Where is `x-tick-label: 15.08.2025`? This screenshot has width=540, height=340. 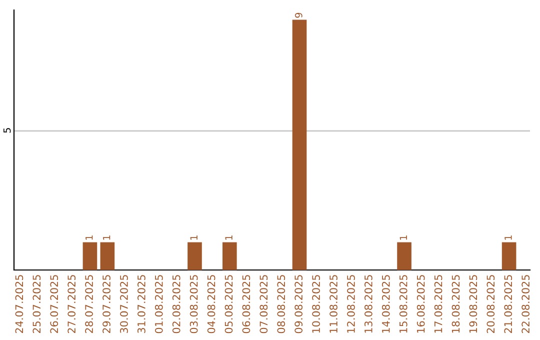 x-tick-label: 15.08.2025 is located at coordinates (403, 304).